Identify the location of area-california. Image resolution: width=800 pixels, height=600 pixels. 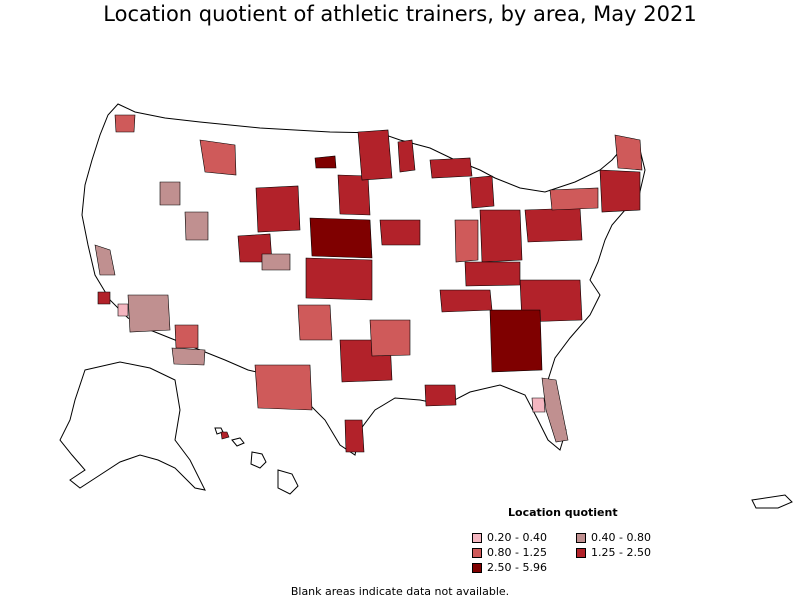
(105, 260).